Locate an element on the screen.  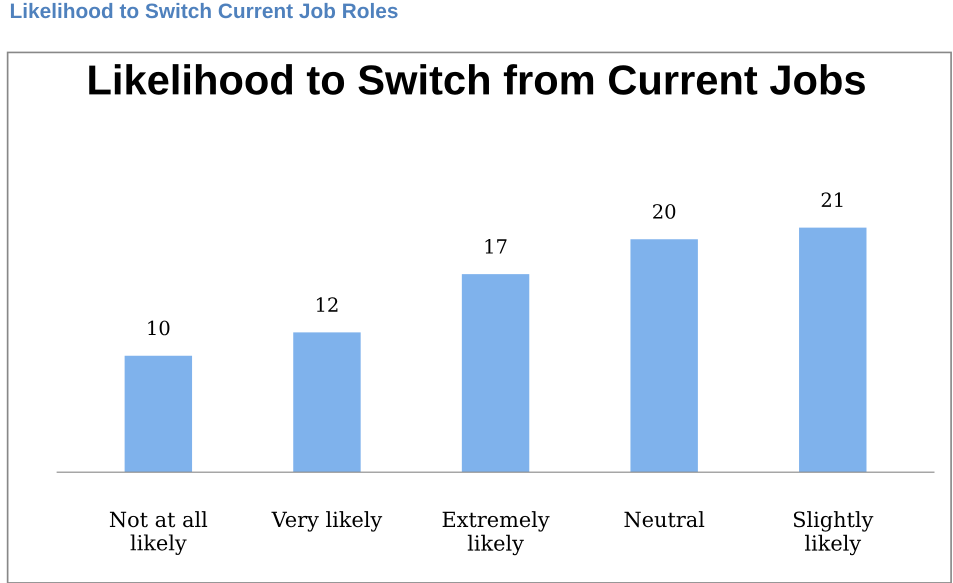
x-tick-label: Extremely likely is located at coordinates (496, 533).